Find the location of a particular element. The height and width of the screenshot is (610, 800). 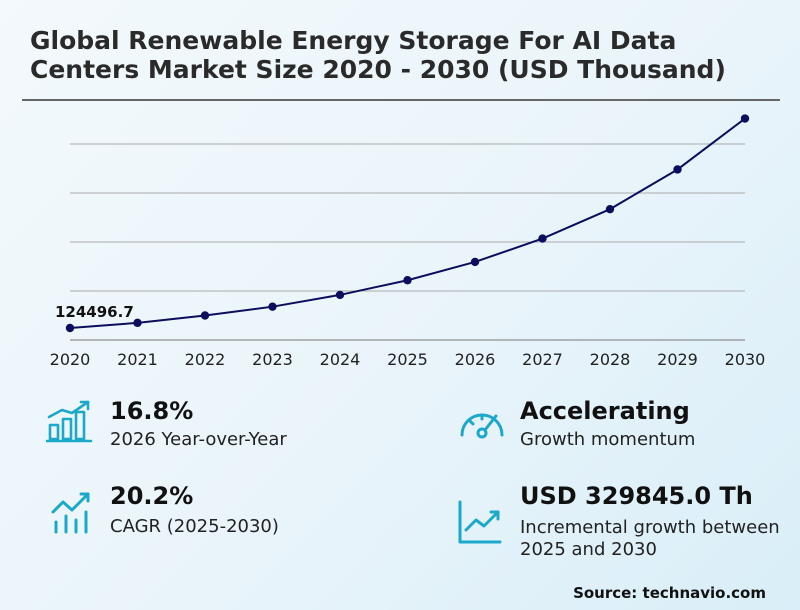

cagr-label: CAGR (2025-2030) is located at coordinates (194, 526).